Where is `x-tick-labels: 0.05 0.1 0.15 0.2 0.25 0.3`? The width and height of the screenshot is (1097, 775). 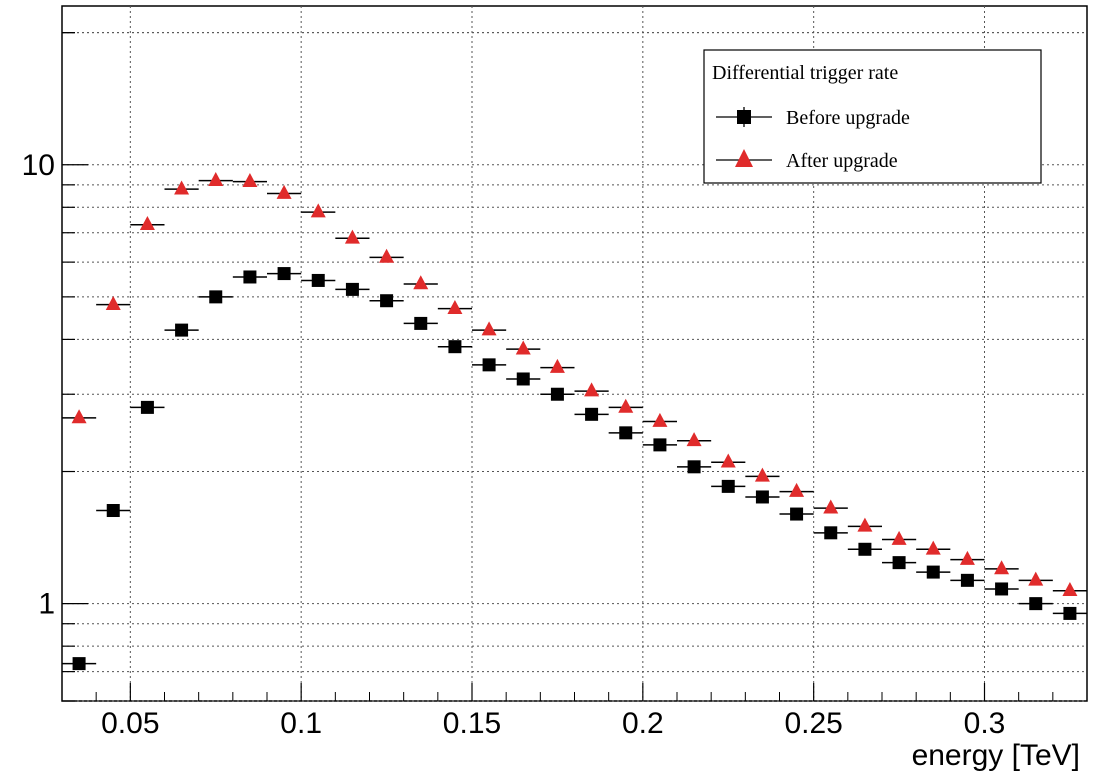 x-tick-labels: 0.05 0.1 0.15 0.2 0.25 0.3 is located at coordinates (553, 723).